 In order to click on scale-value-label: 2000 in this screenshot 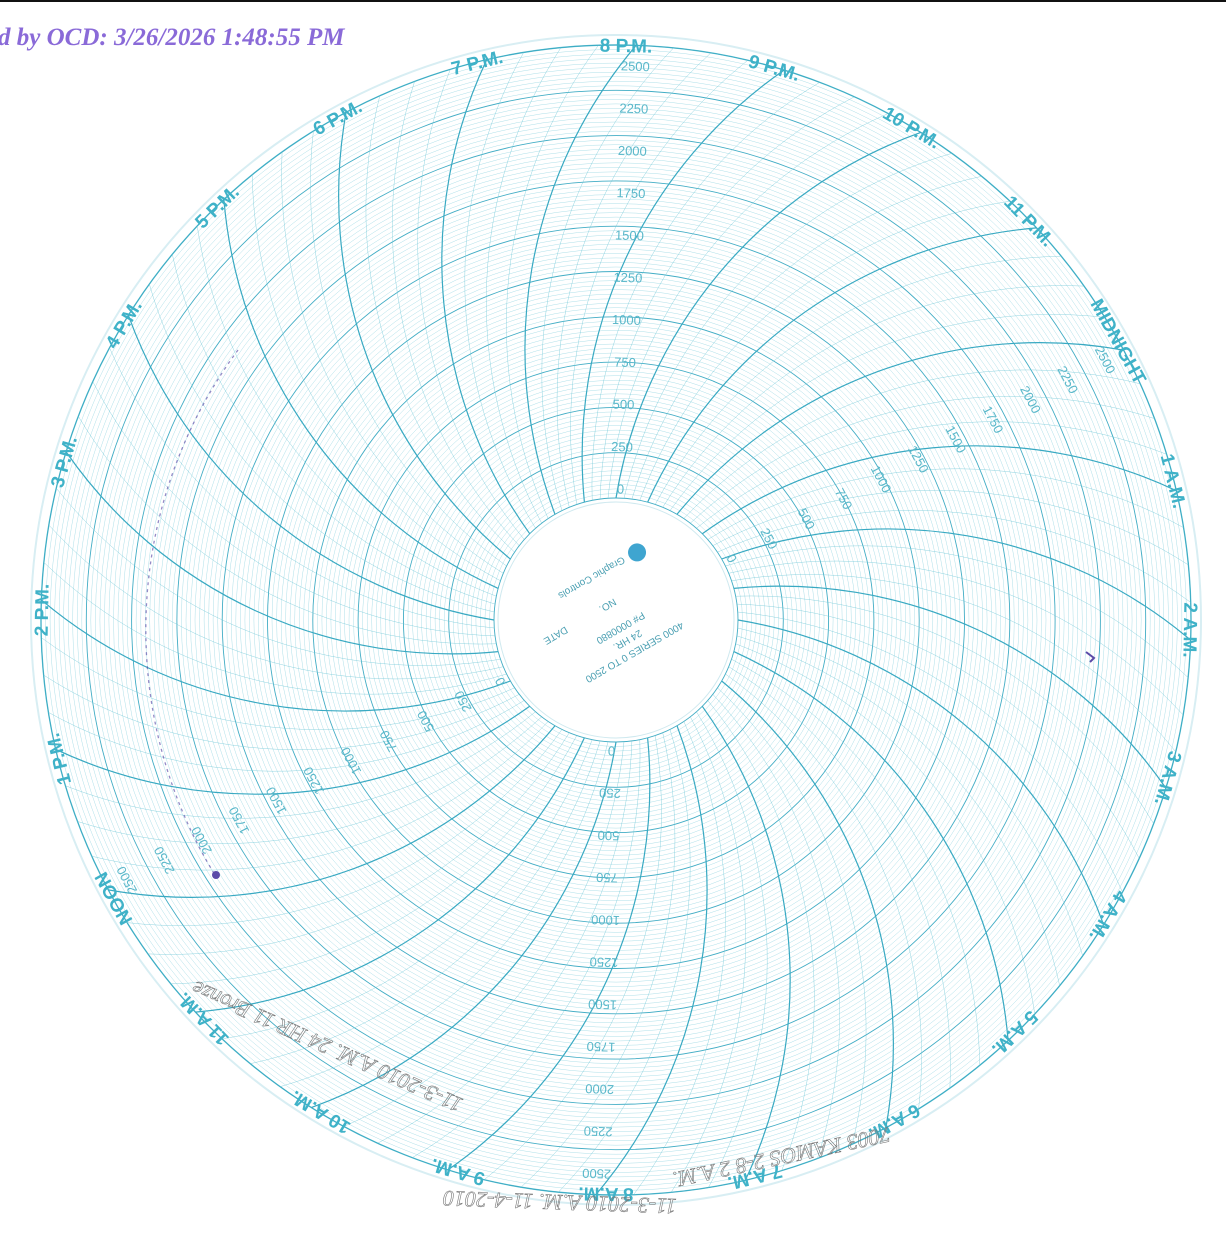, I will do `click(599, 1089)`.